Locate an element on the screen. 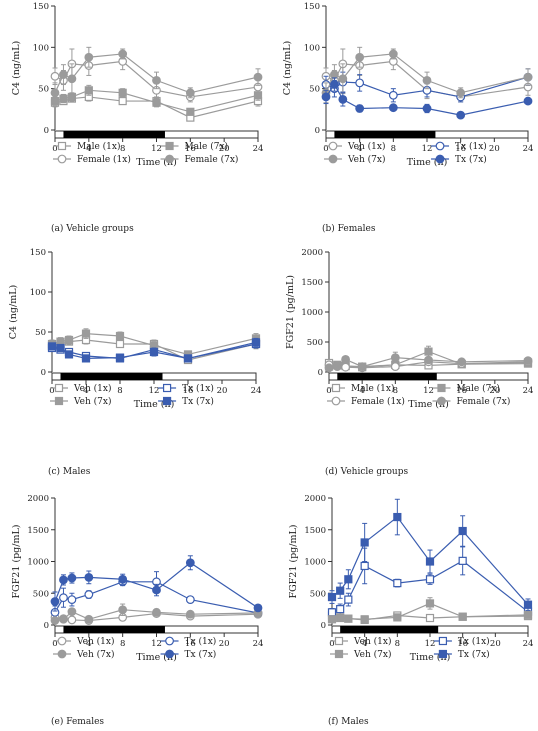 This screenshot has width=538, height=731. y-tick-label: 2000 is located at coordinates (312, 253).